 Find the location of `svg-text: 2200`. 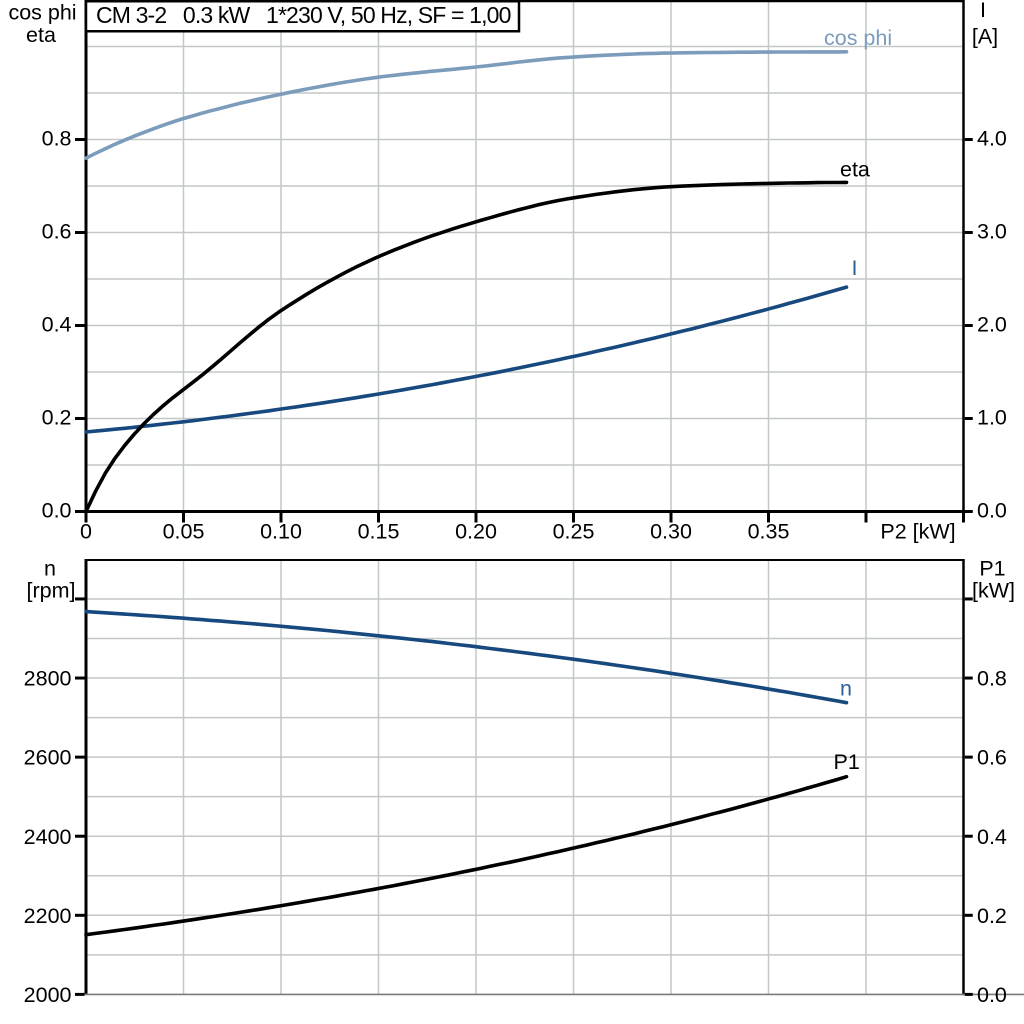

svg-text: 2200 is located at coordinates (48, 916).